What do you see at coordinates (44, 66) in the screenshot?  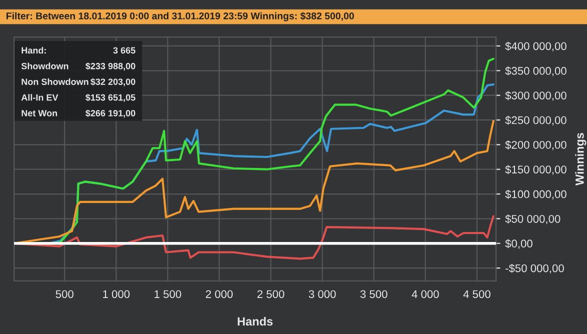 I see `annotation: Showdown` at bounding box center [44, 66].